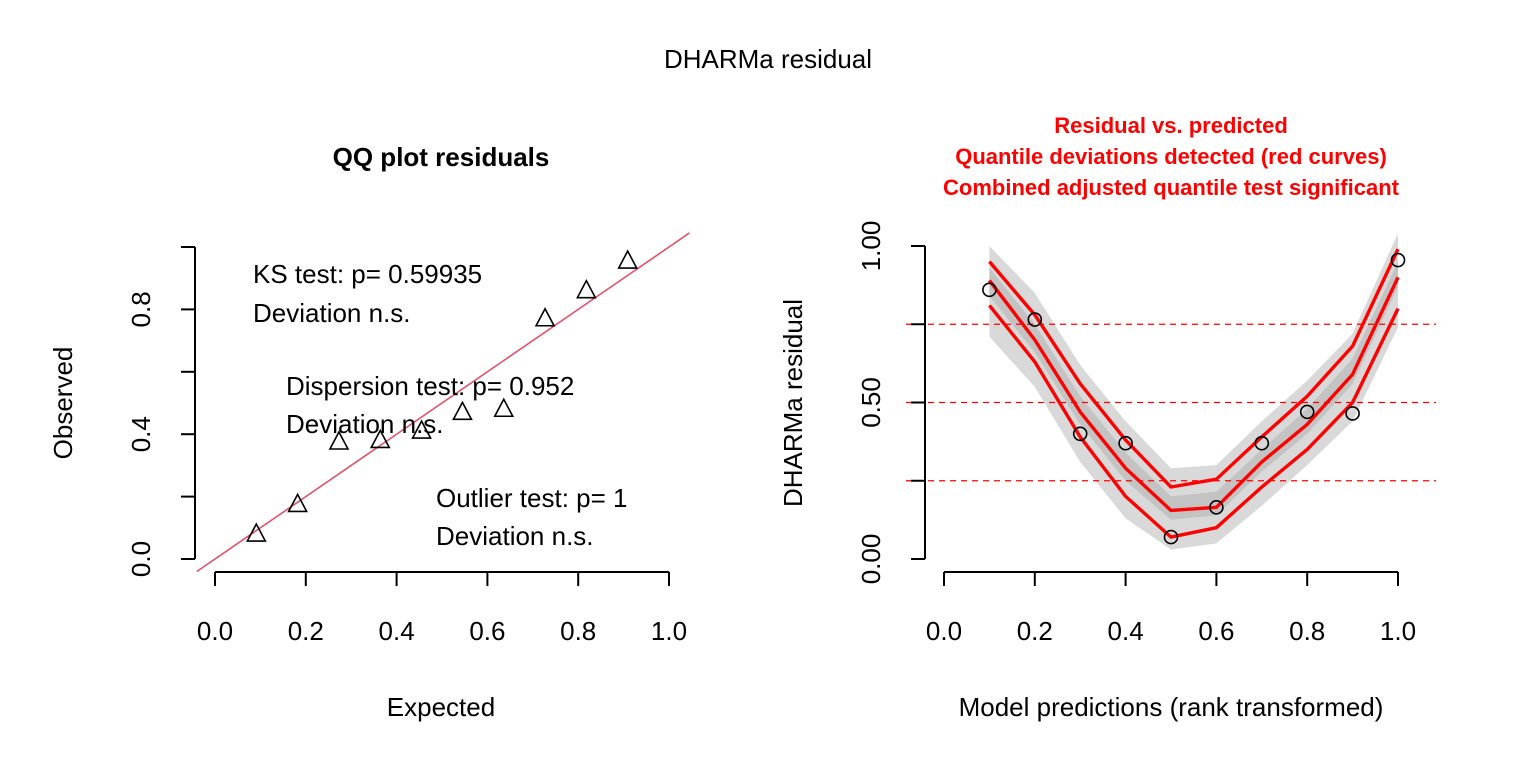 This screenshot has height=773, width=1536. Describe the element at coordinates (1126, 631) in the screenshot. I see `residual-plot-x-tick-label: 0.4` at that location.